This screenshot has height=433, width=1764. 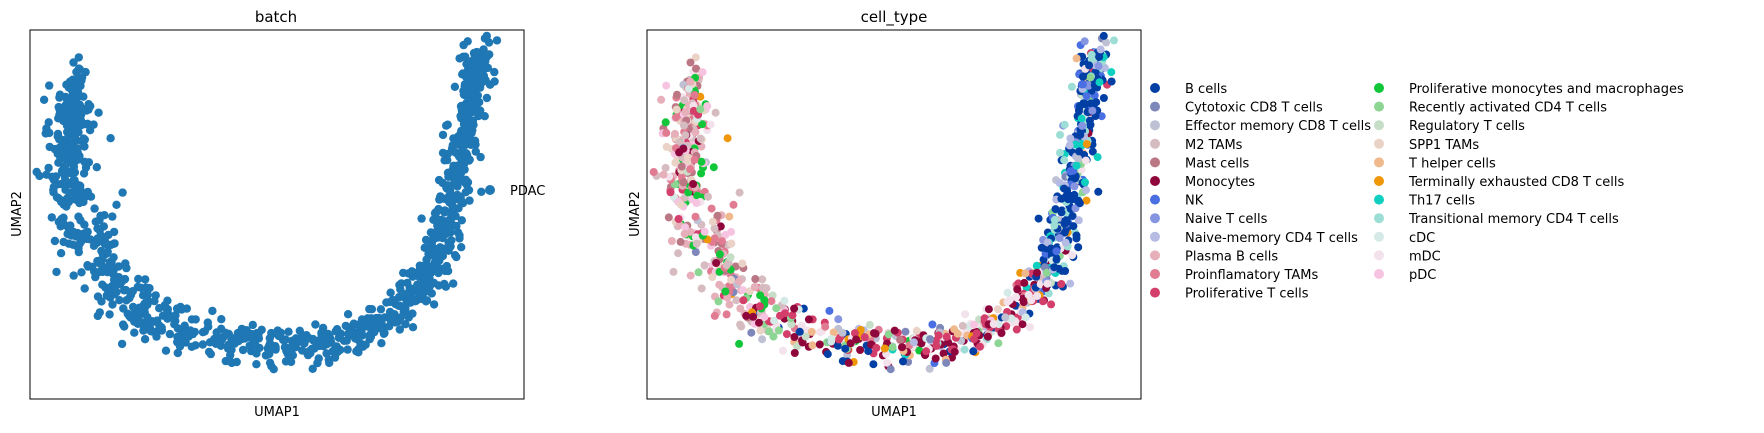 What do you see at coordinates (276, 17) in the screenshot?
I see `panel-title-batch: batch` at bounding box center [276, 17].